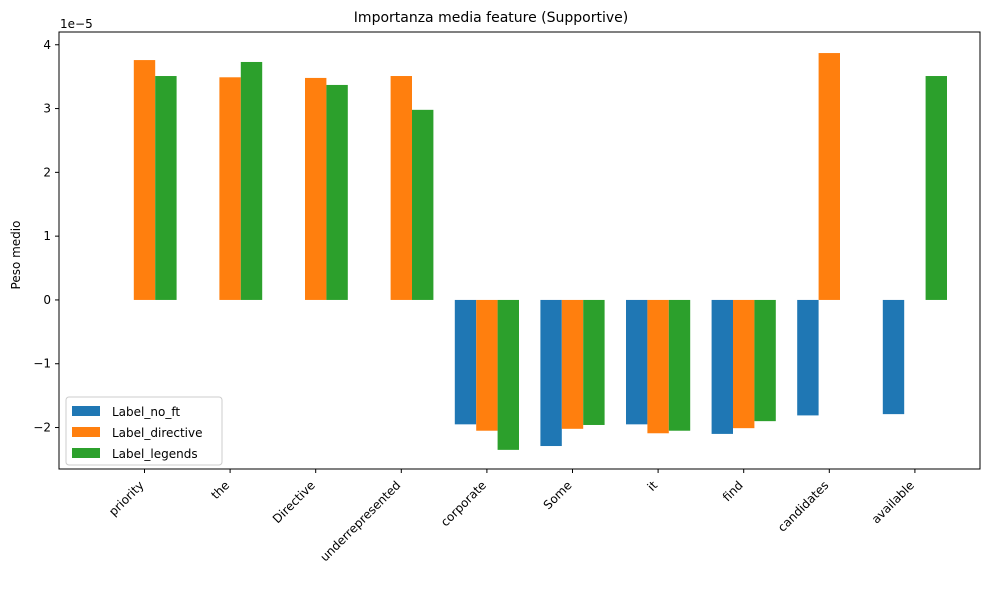 This screenshot has width=989, height=590. I want to click on y-axis-ticks: −2 −1 0 1 2 3 4, so click(46, 236).